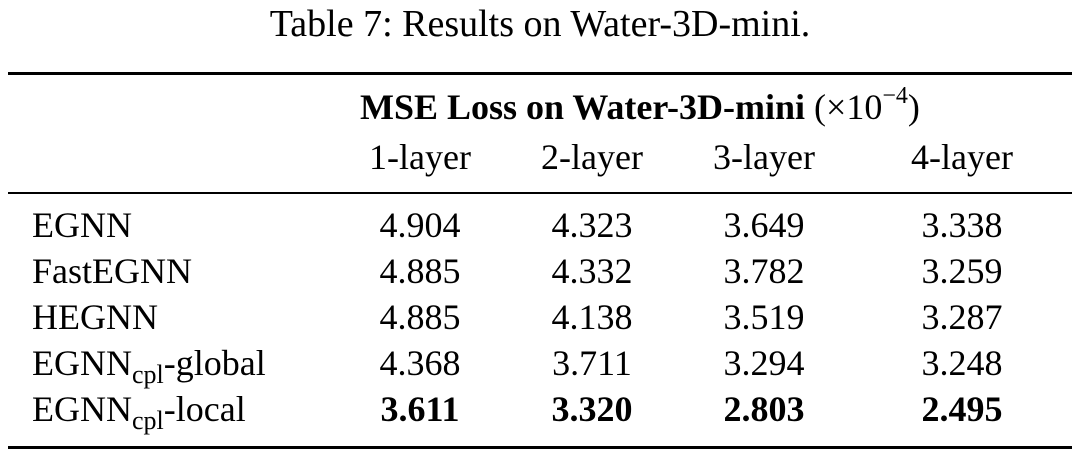 Image resolution: width=1080 pixels, height=454 pixels. What do you see at coordinates (592, 409) in the screenshot?
I see `table-cell: 3.320` at bounding box center [592, 409].